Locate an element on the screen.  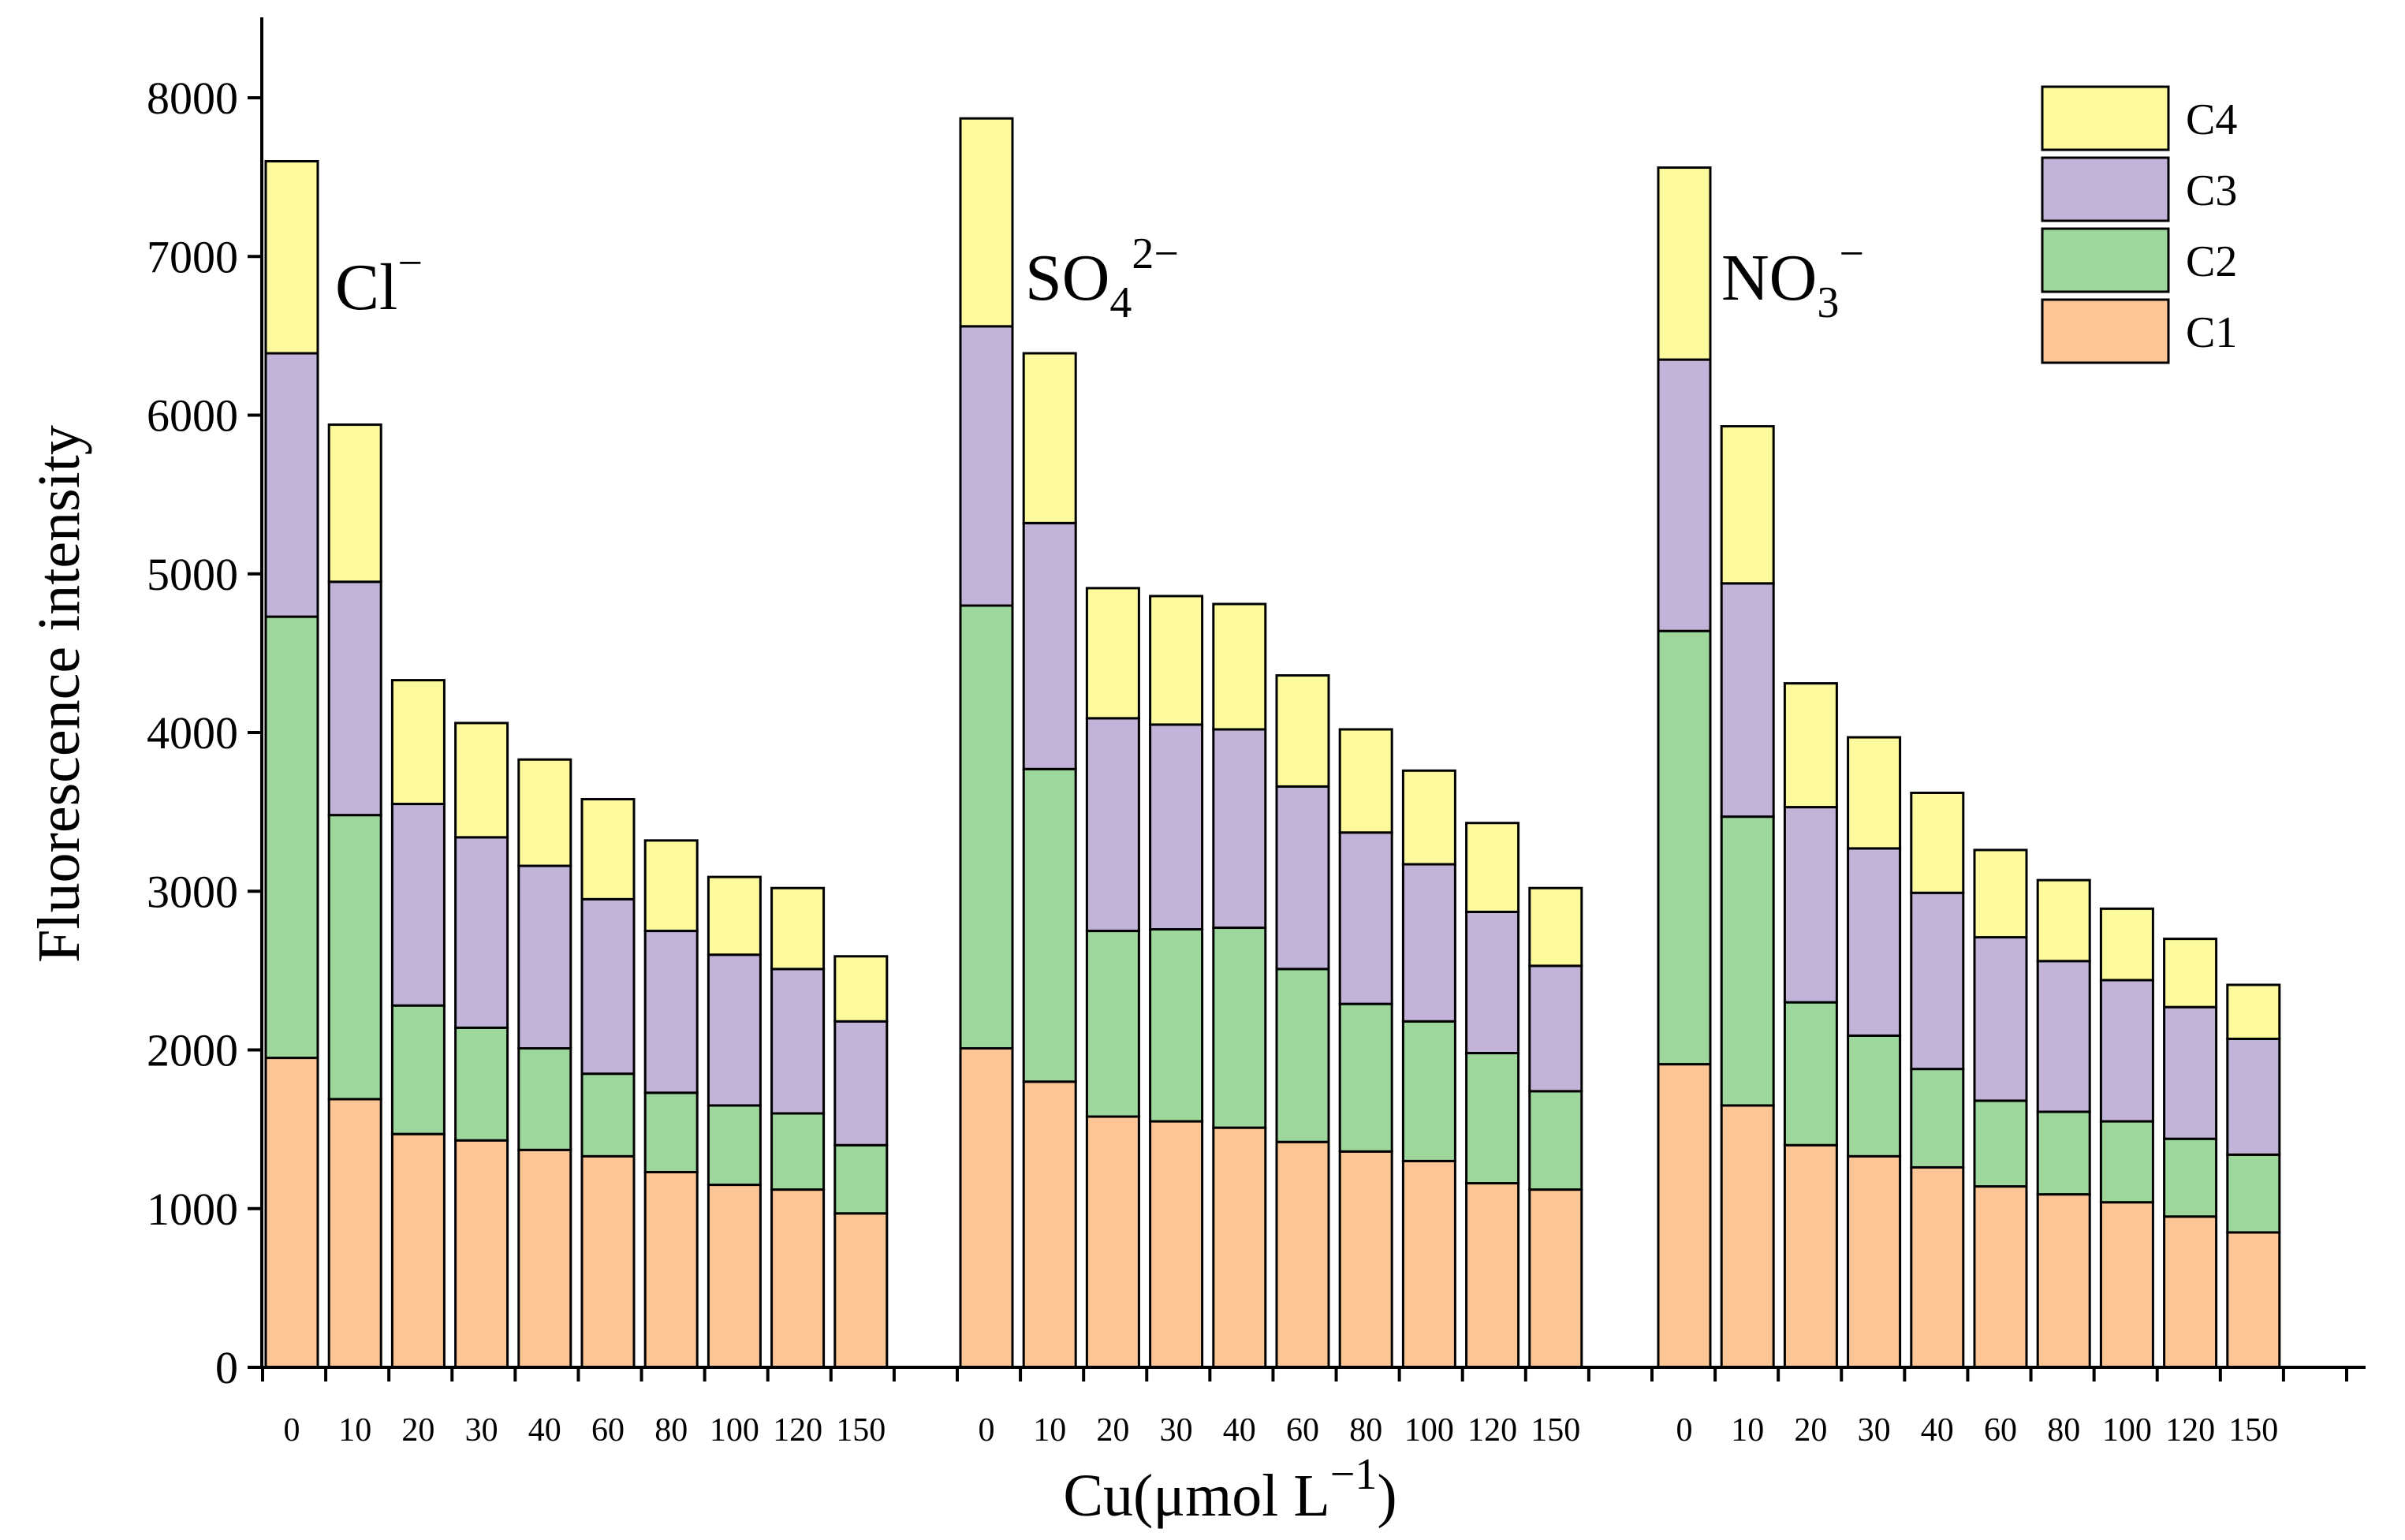
bar-1-0-c4 is located at coordinates (291, 257).